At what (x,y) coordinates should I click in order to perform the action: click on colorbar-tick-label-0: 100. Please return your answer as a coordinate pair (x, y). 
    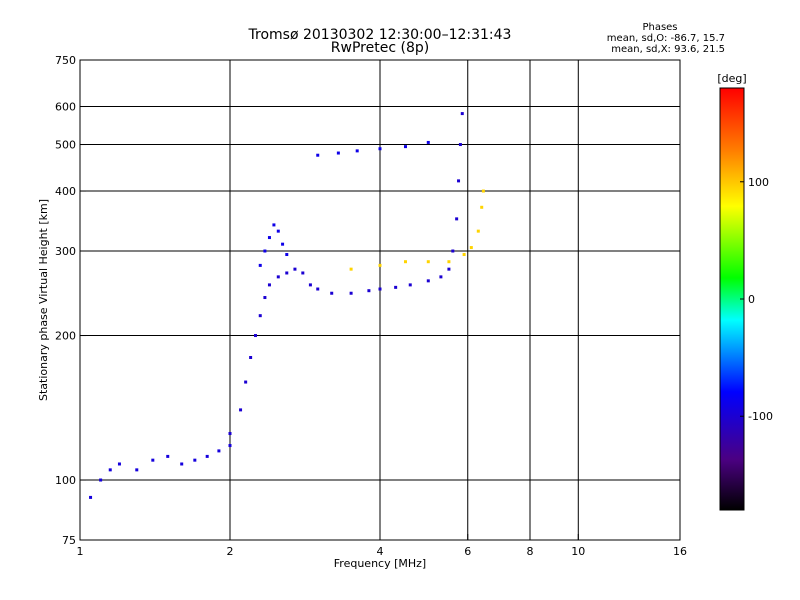
    Looking at the image, I should click on (758, 182).